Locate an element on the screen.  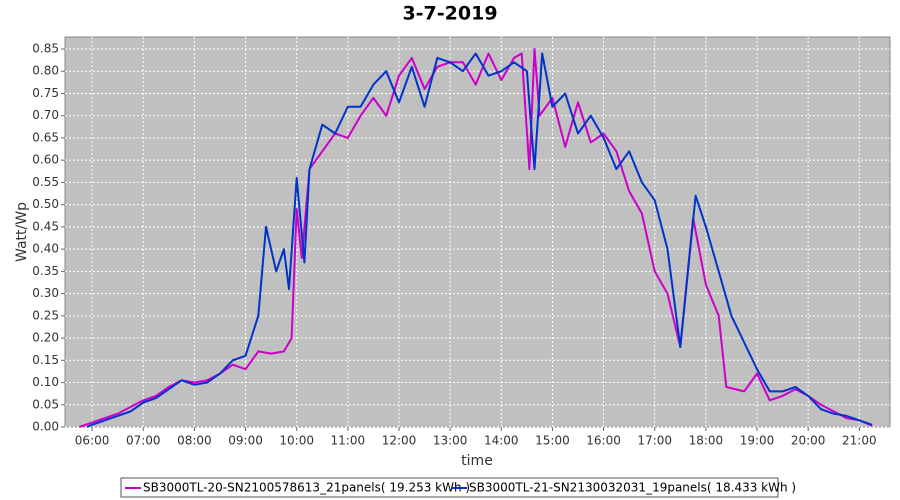
y-tick-label: 0.75 is located at coordinates (45, 93).